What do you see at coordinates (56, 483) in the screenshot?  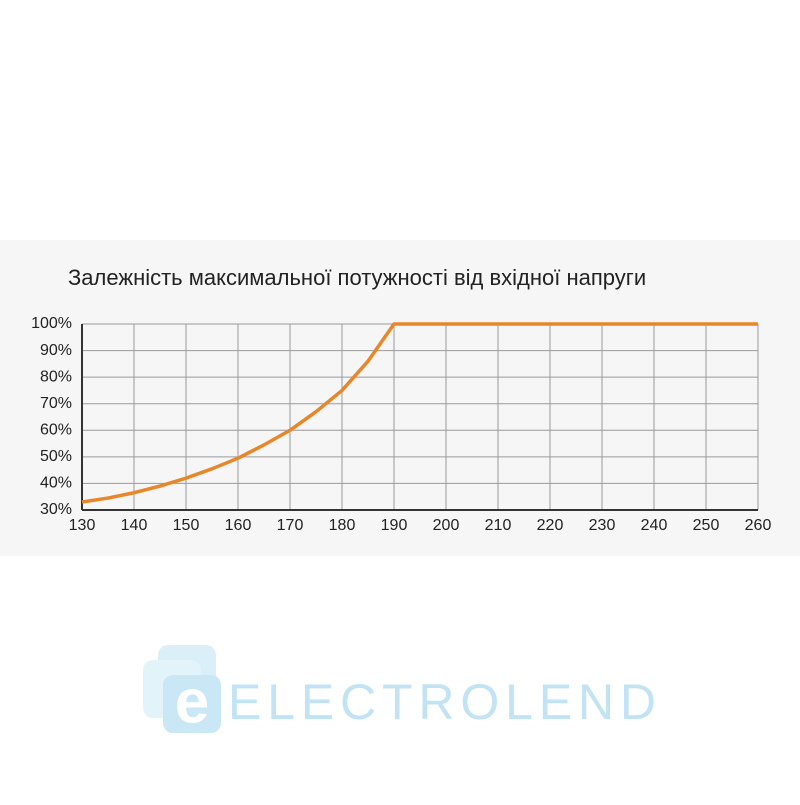 I see `y-tick-label: 40%` at bounding box center [56, 483].